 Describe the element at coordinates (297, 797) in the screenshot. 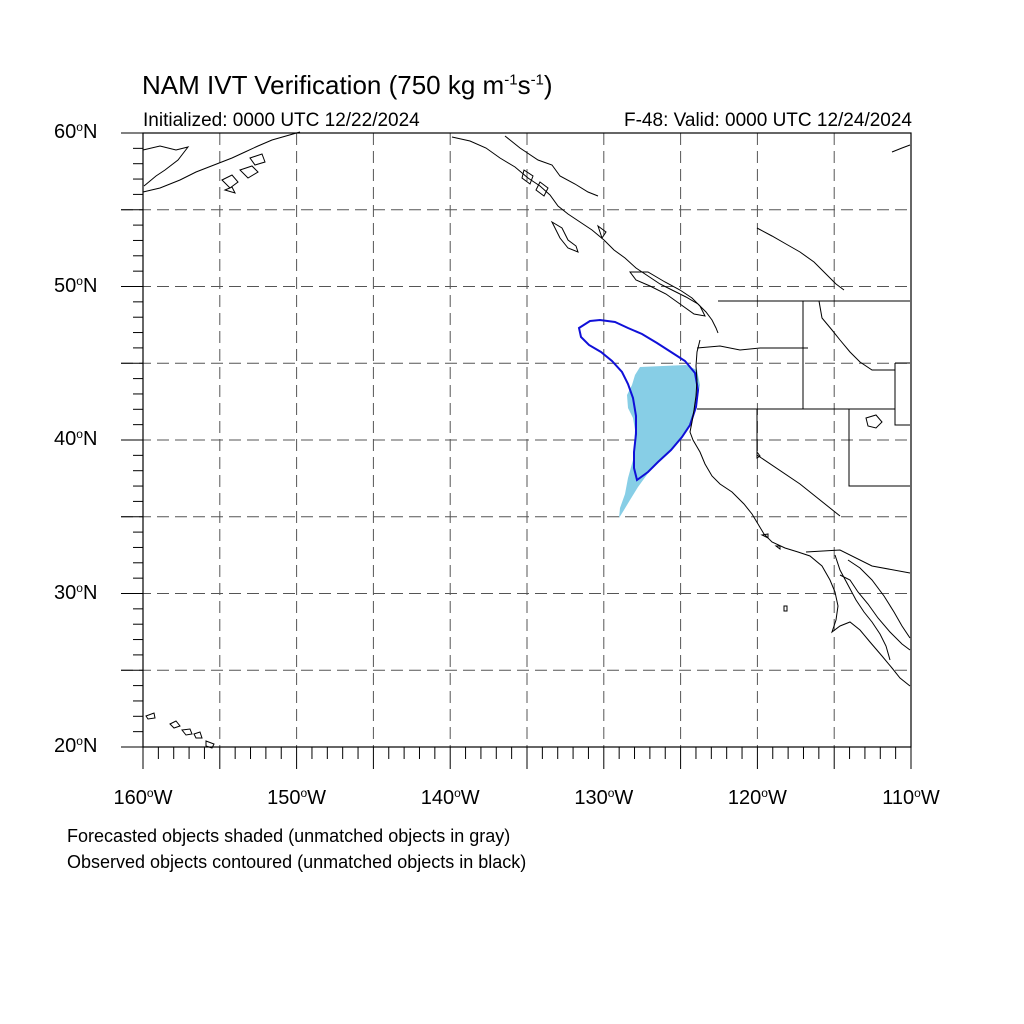

I see `lon-label: 150oW` at that location.